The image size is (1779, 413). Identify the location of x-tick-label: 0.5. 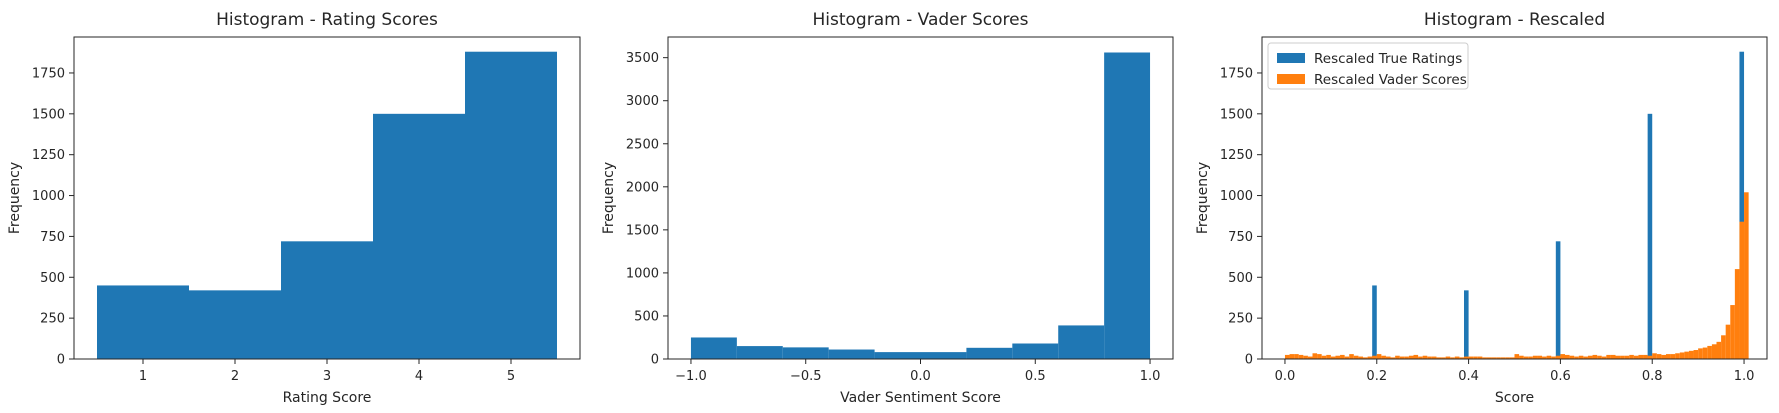
(1035, 376).